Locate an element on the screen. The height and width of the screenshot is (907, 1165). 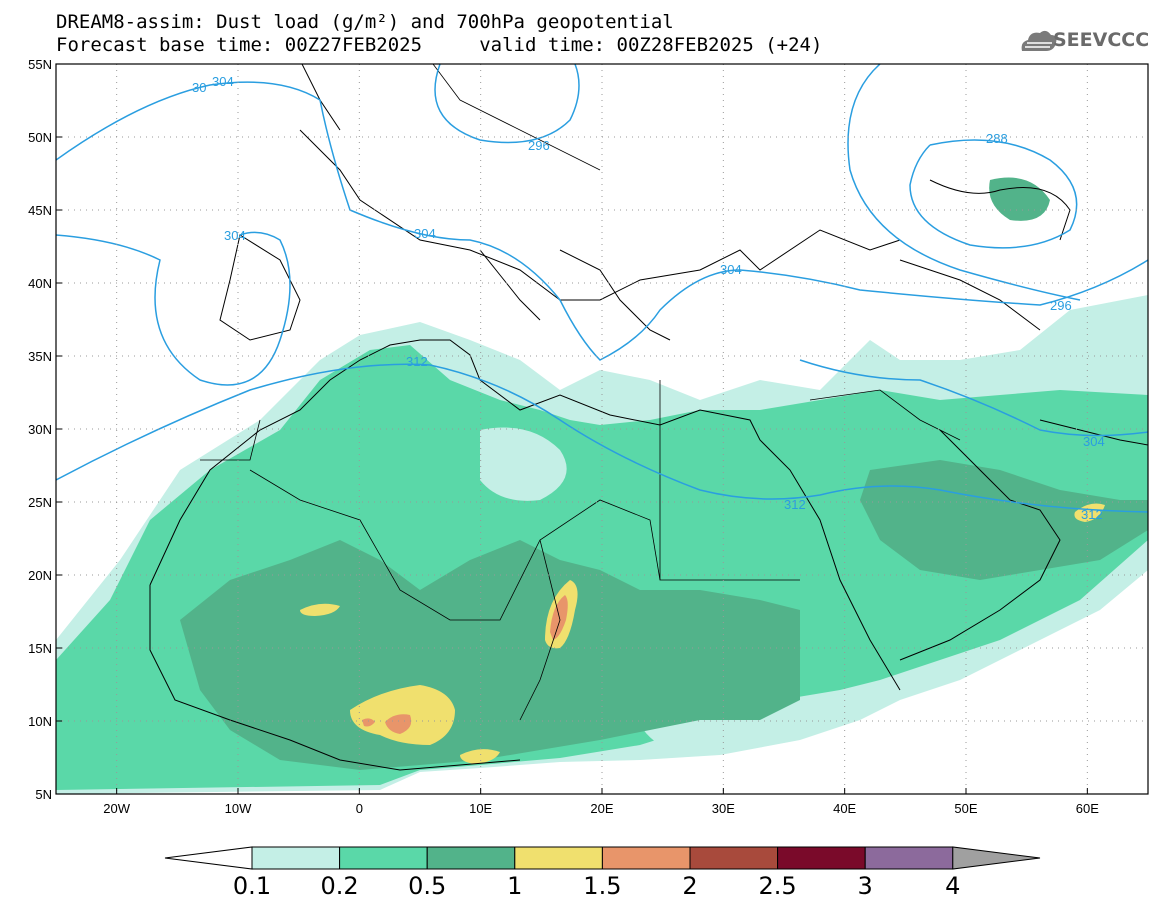
contour-label: 30 is located at coordinates (199, 87).